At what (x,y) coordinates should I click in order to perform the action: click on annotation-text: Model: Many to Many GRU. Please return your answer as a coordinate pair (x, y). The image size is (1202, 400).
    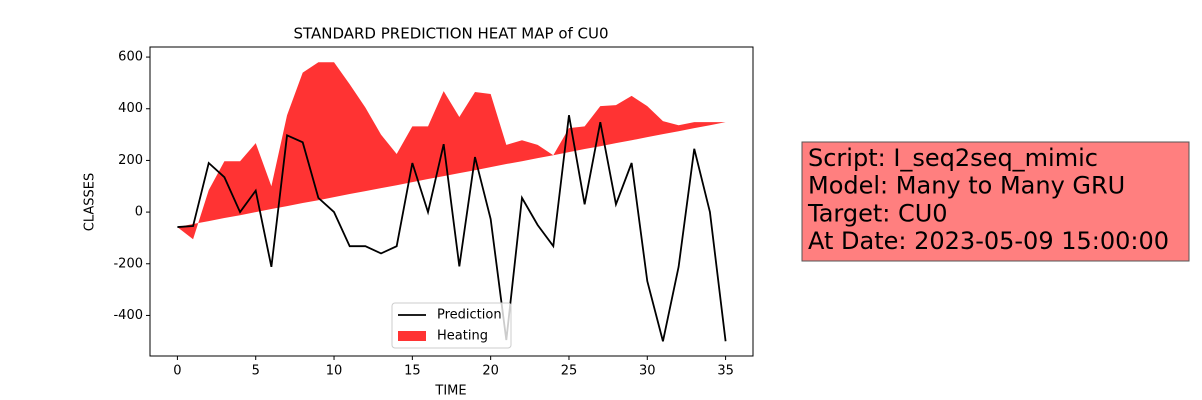
    Looking at the image, I should click on (966, 186).